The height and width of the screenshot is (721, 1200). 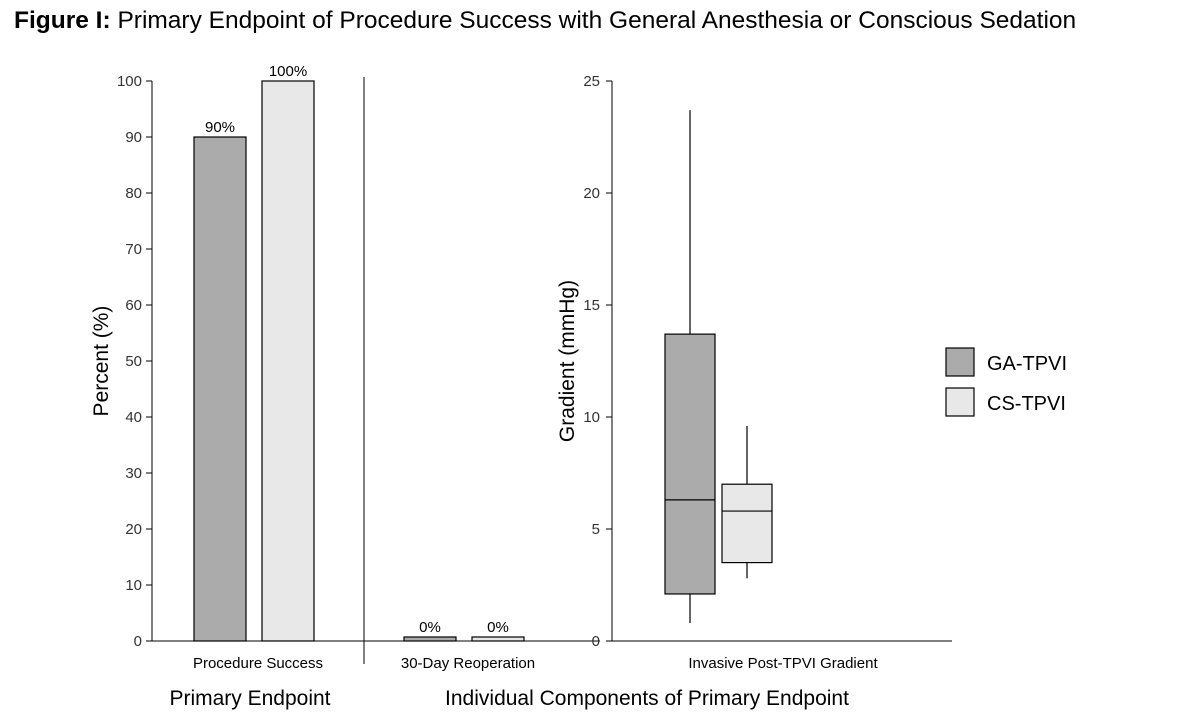 I want to click on bar-y-tick-label: 70, so click(x=133, y=249).